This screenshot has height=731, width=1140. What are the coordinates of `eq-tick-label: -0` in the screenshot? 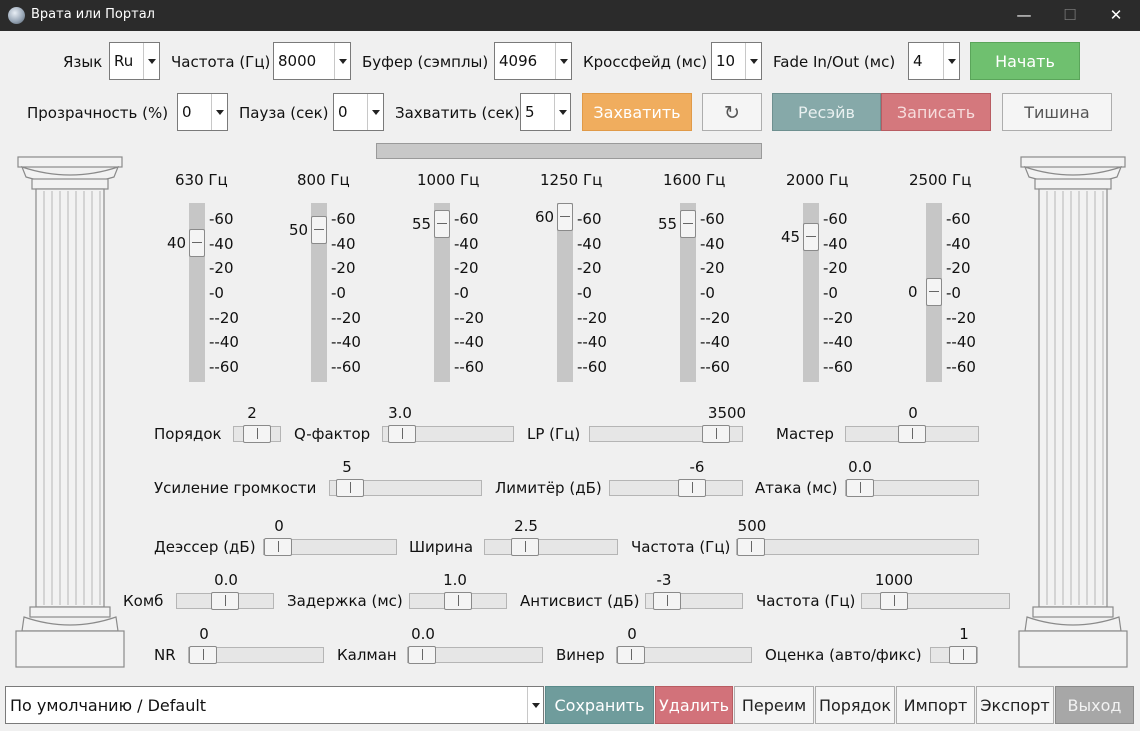 It's located at (830, 293).